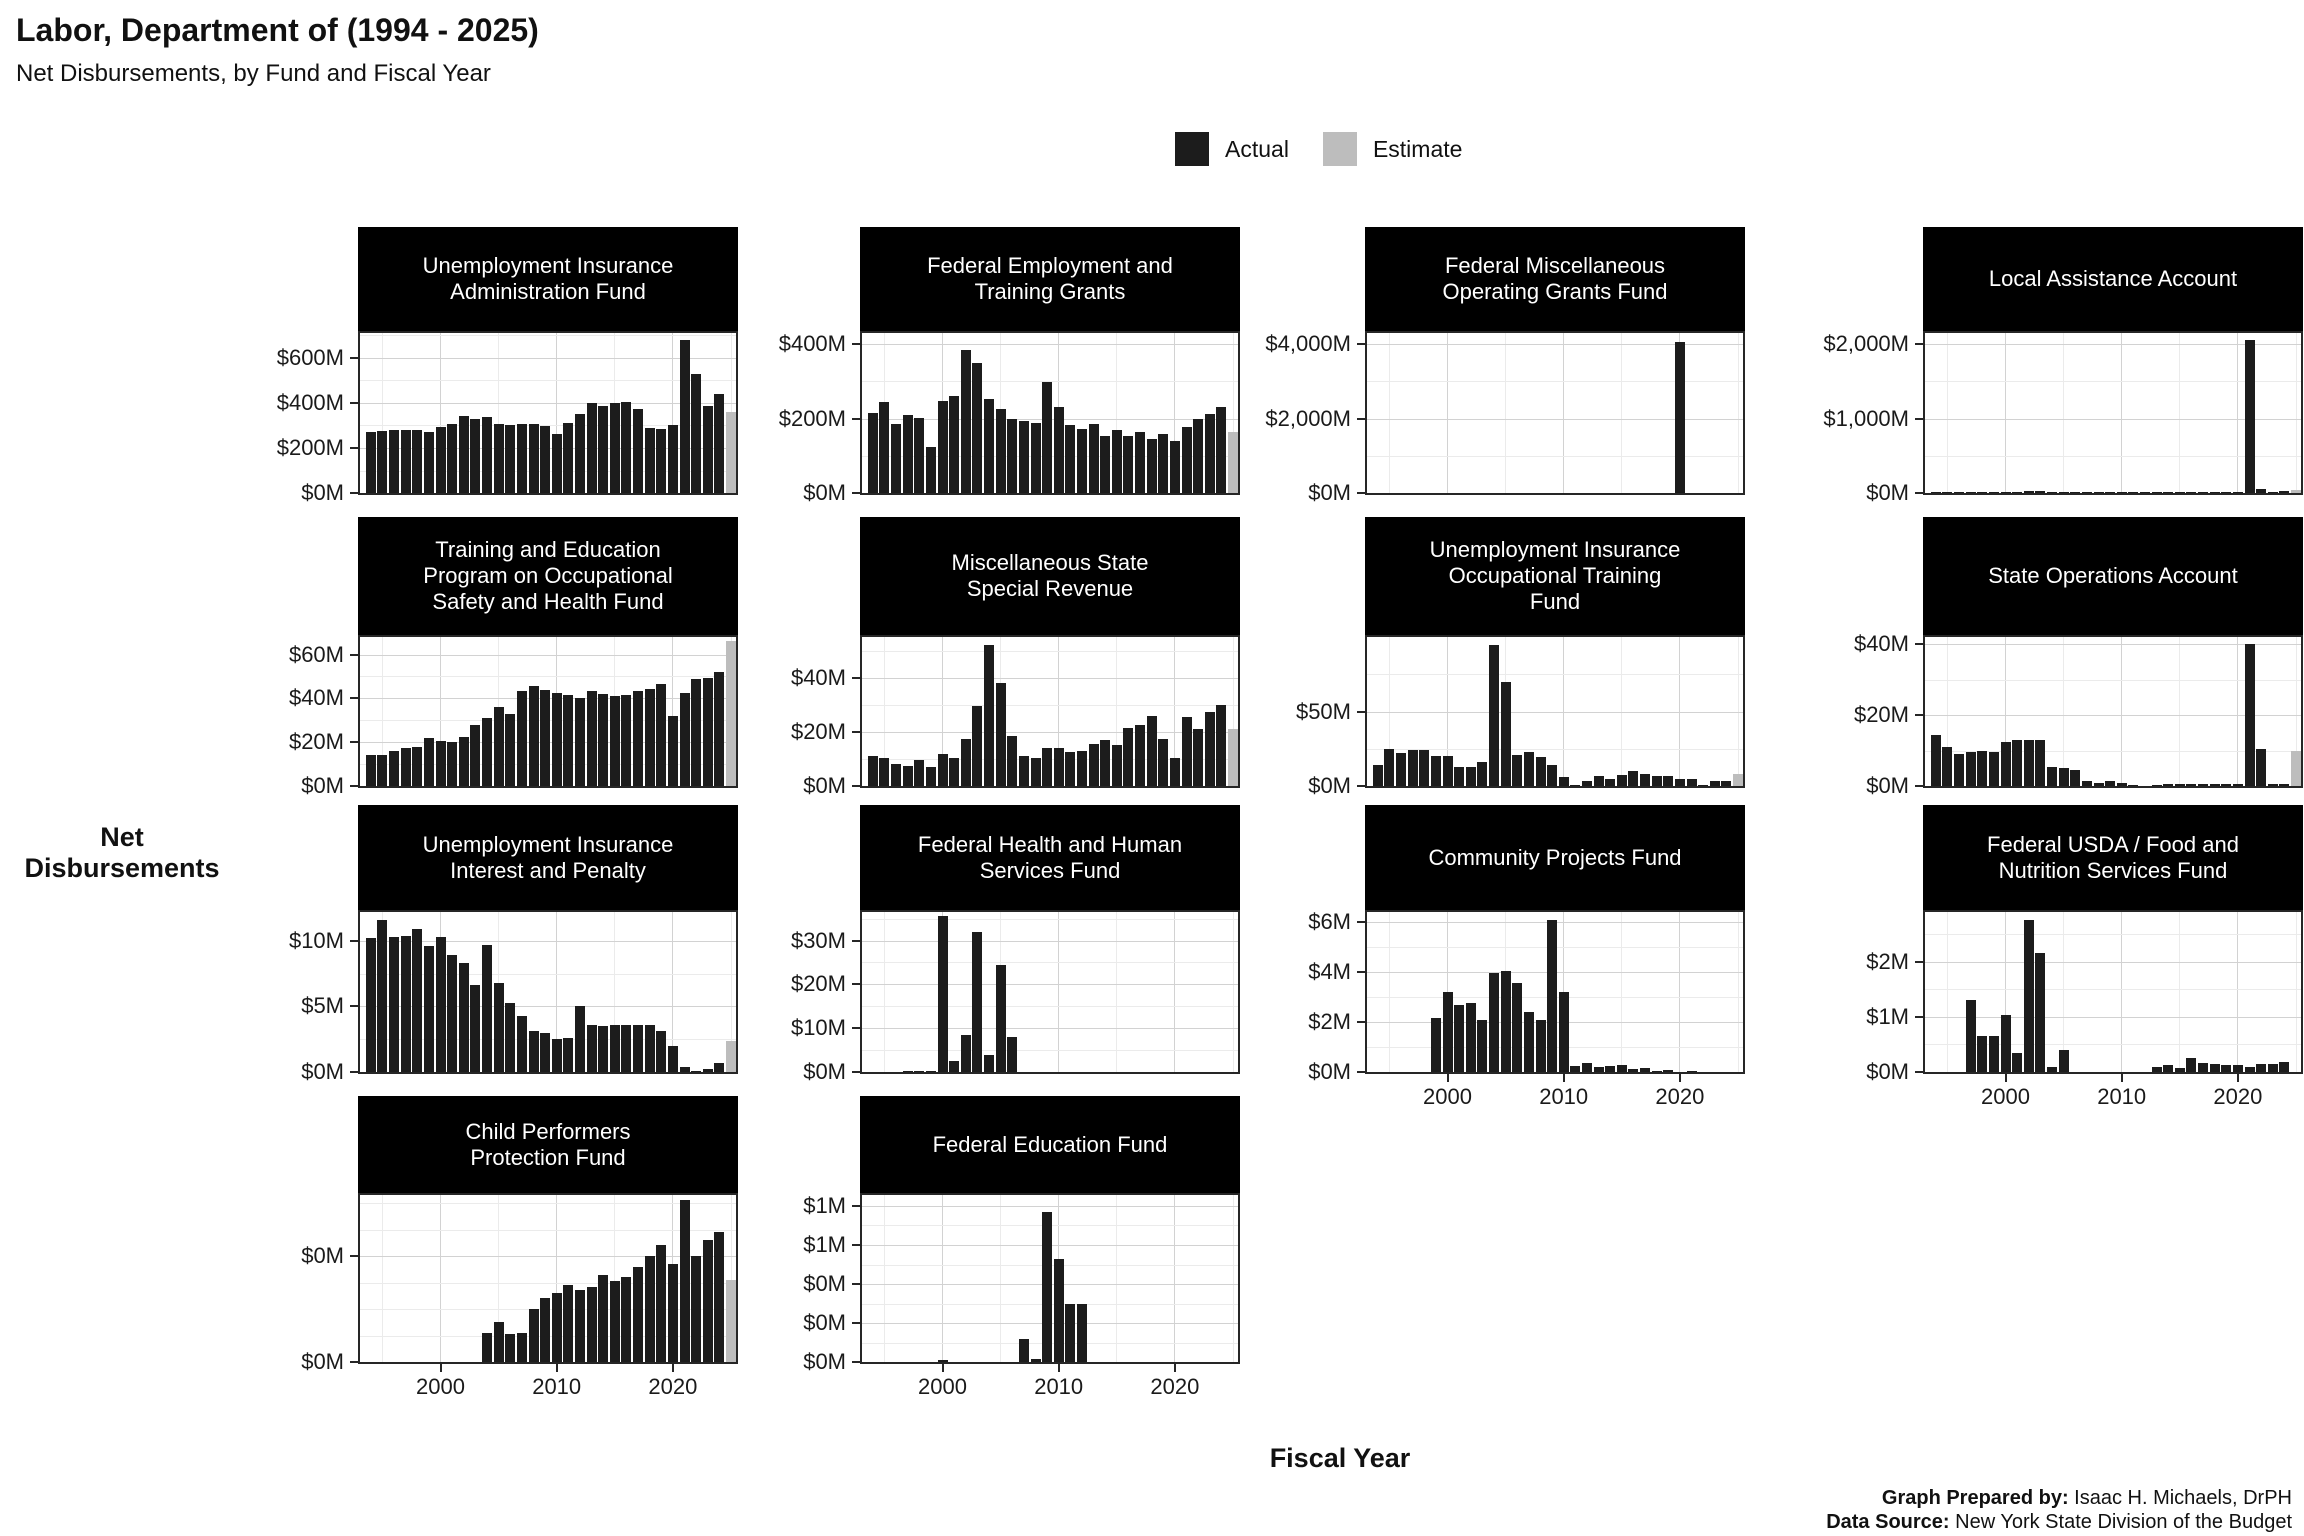  What do you see at coordinates (638, 451) in the screenshot?
I see `bar-2017` at bounding box center [638, 451].